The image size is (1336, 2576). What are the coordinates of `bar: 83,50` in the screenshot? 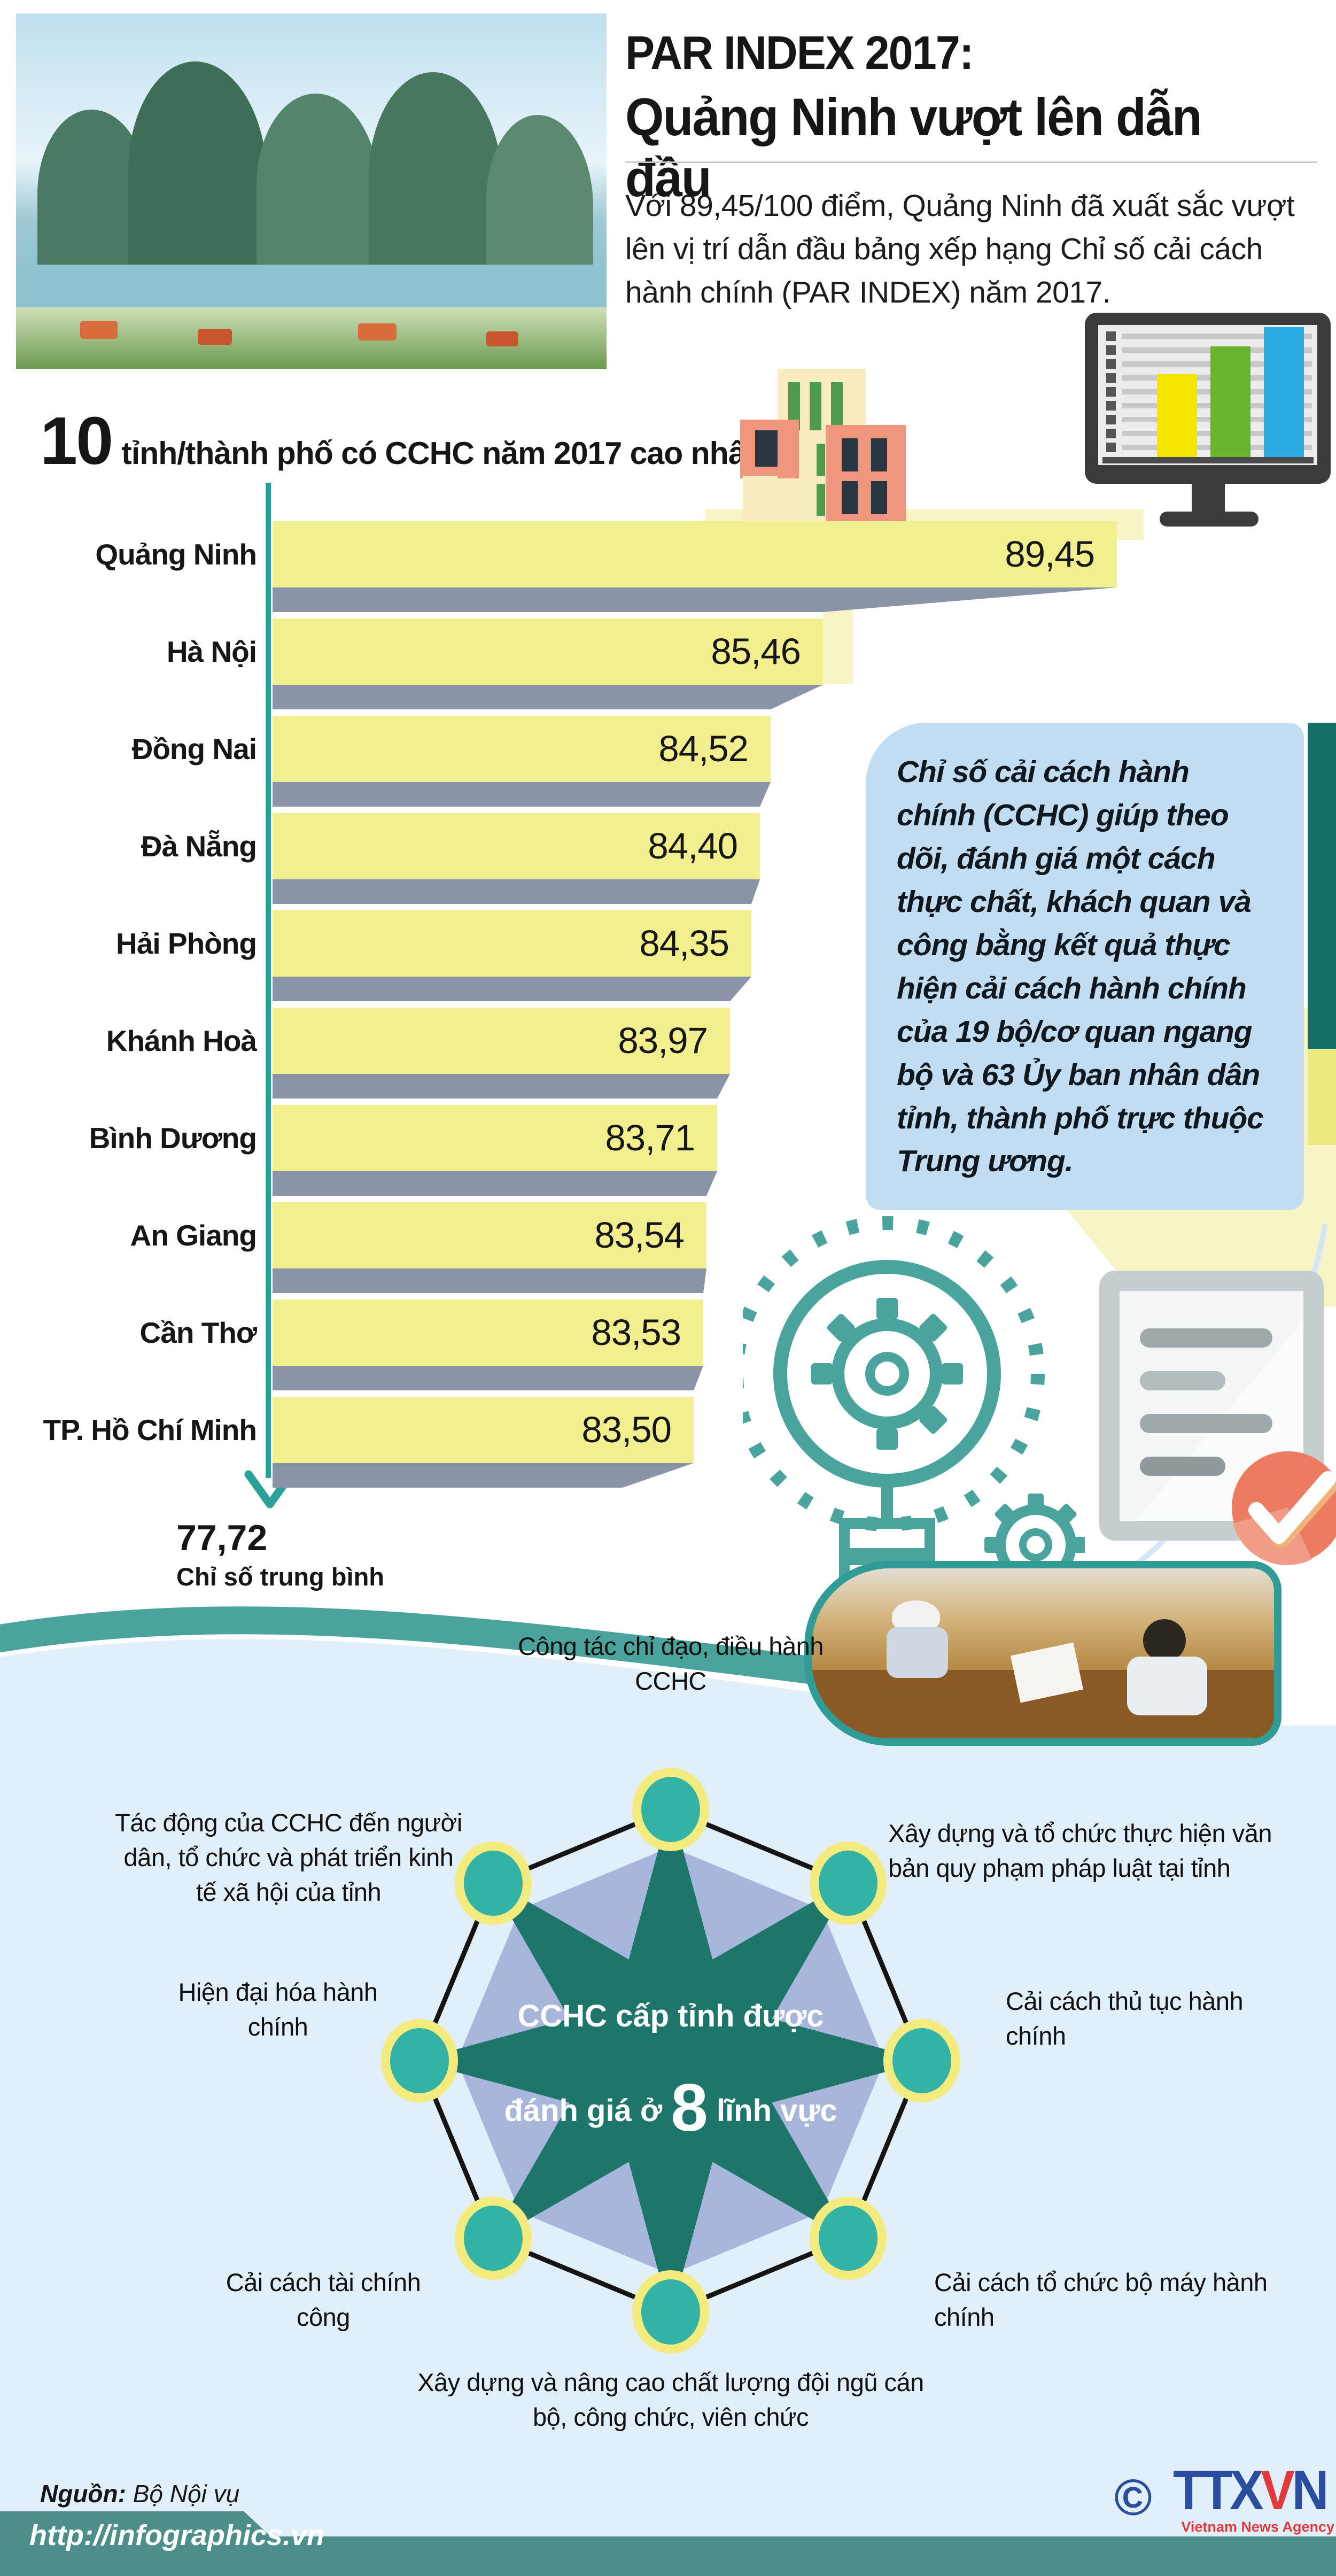 It's located at (483, 1430).